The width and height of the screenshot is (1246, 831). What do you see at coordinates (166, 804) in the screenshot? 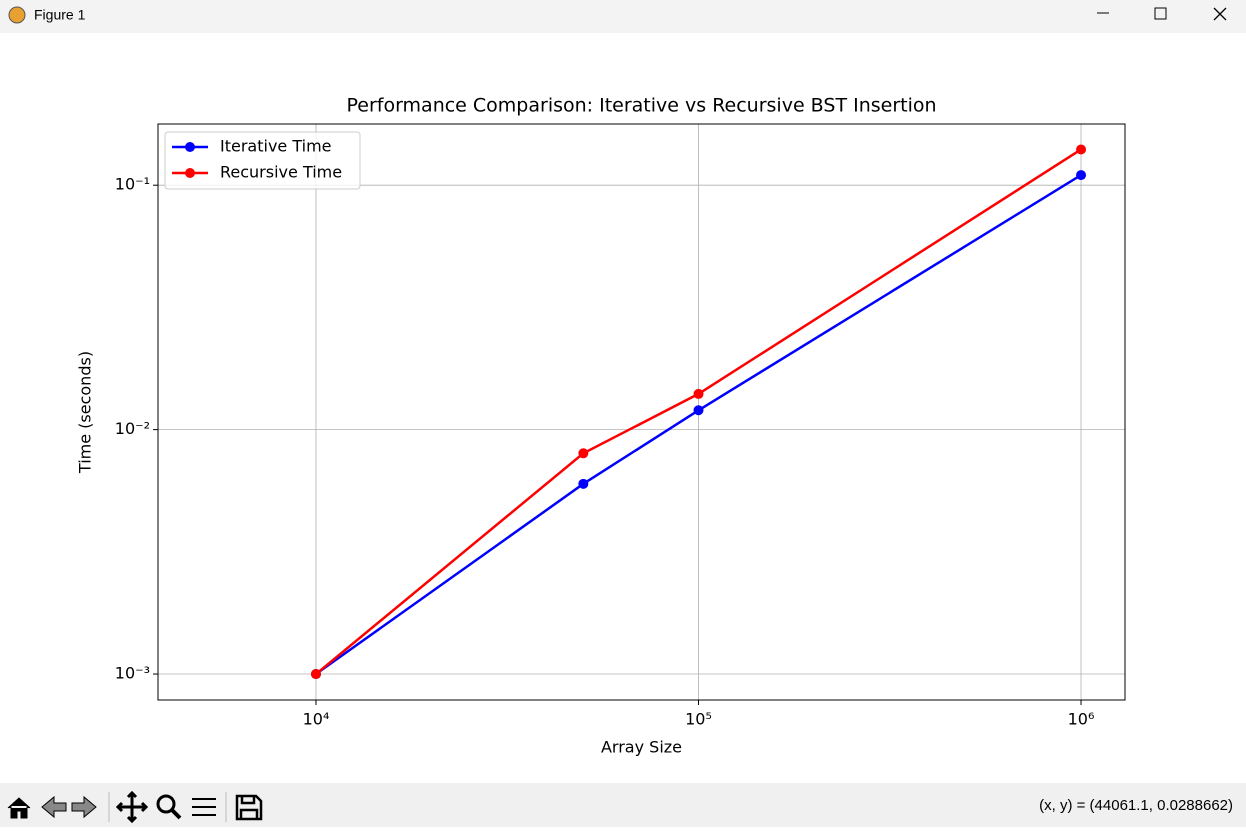
I see `zoom-button` at bounding box center [166, 804].